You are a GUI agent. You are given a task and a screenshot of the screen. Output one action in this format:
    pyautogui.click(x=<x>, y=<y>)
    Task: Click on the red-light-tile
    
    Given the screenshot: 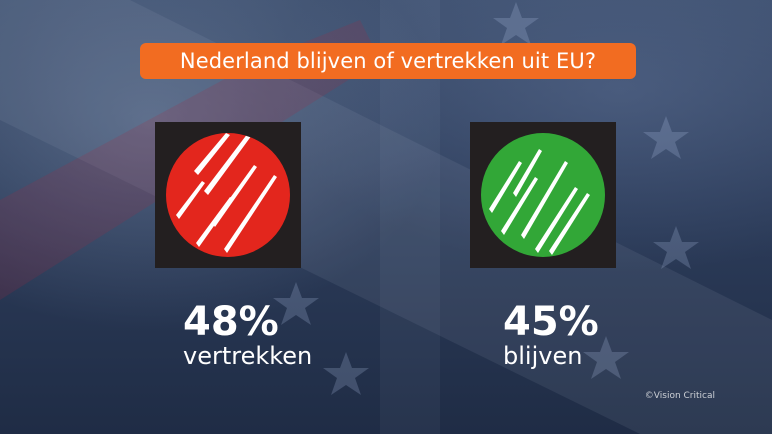 What is the action you would take?
    pyautogui.click(x=228, y=195)
    